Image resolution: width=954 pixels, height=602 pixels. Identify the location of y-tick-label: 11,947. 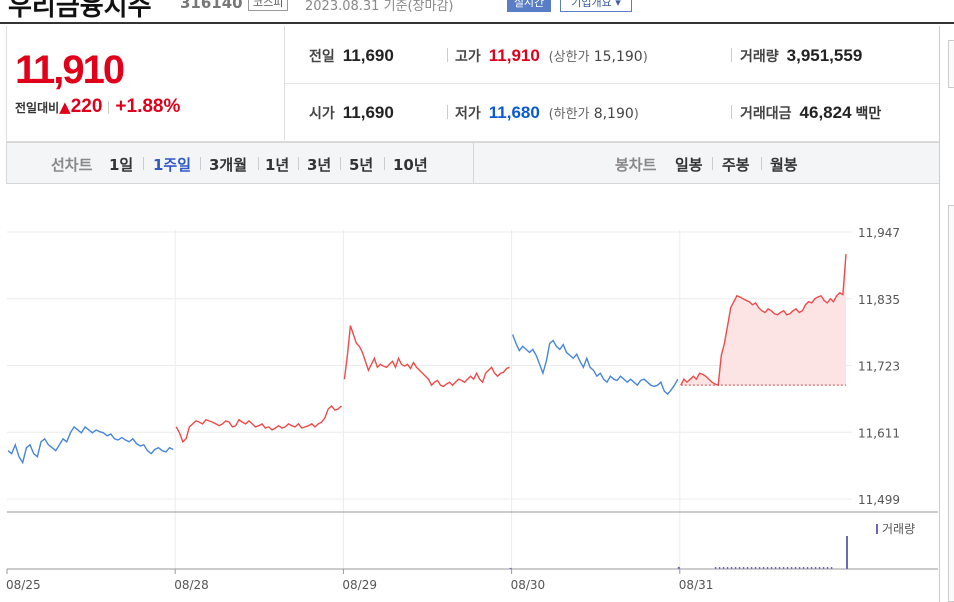
(879, 233).